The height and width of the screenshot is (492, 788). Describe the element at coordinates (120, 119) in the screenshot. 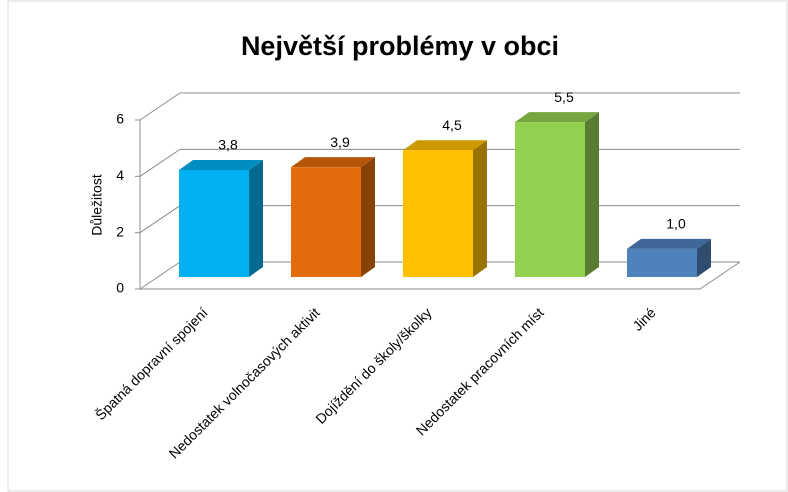

I see `y-tick-label: 6` at that location.